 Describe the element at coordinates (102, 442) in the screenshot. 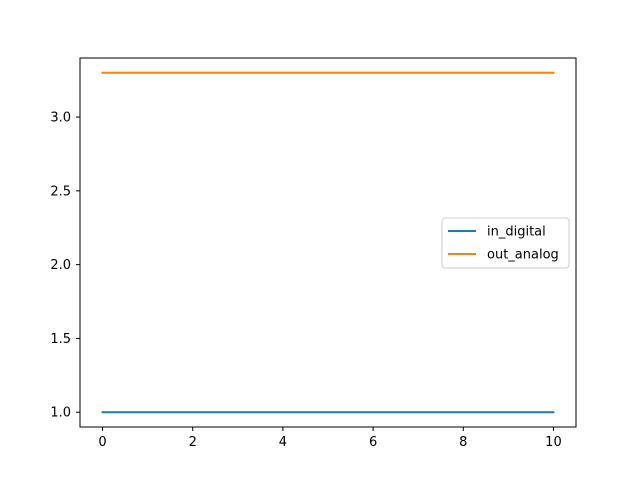

I see `x-tick-label: 0` at that location.